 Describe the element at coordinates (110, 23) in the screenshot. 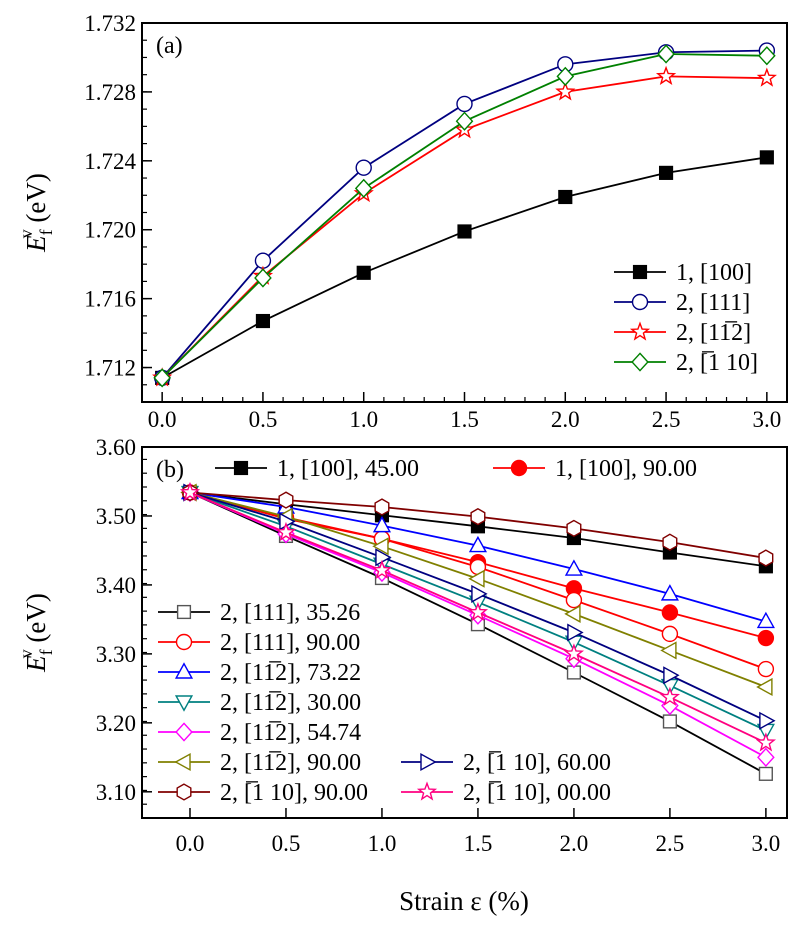

I see `y-tick-label: 1.732` at that location.